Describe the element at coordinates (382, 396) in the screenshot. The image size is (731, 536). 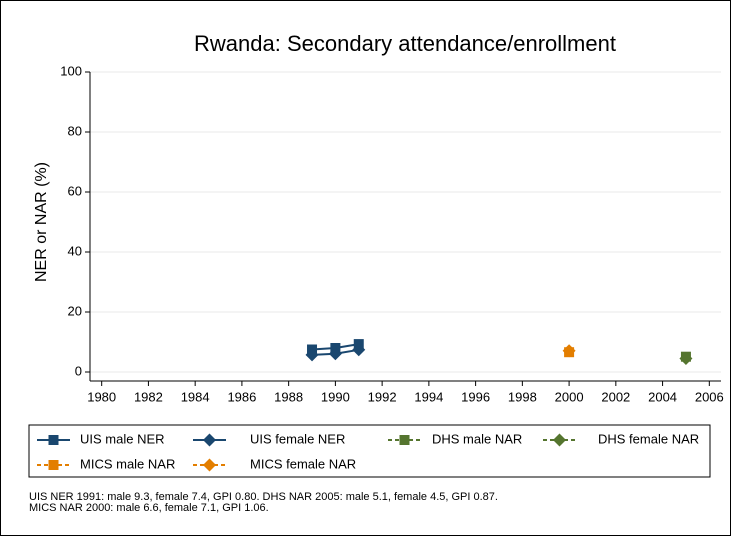
I see `x-tick-label: 1992` at that location.